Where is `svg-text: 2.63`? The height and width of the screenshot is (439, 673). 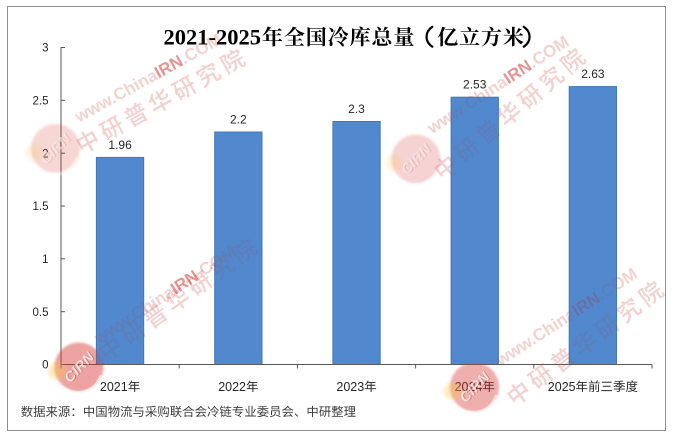
svg-text: 2.63 is located at coordinates (593, 74).